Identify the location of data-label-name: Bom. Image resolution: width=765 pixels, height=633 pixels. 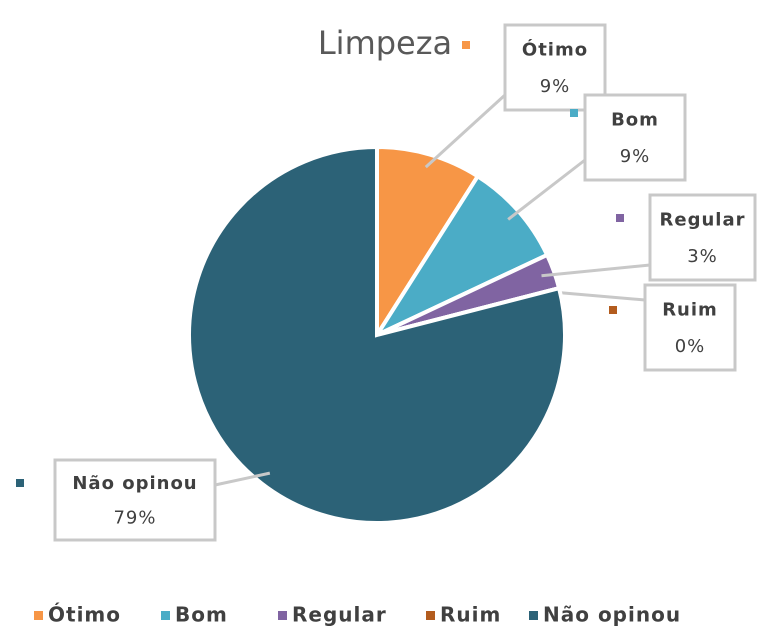
(635, 120).